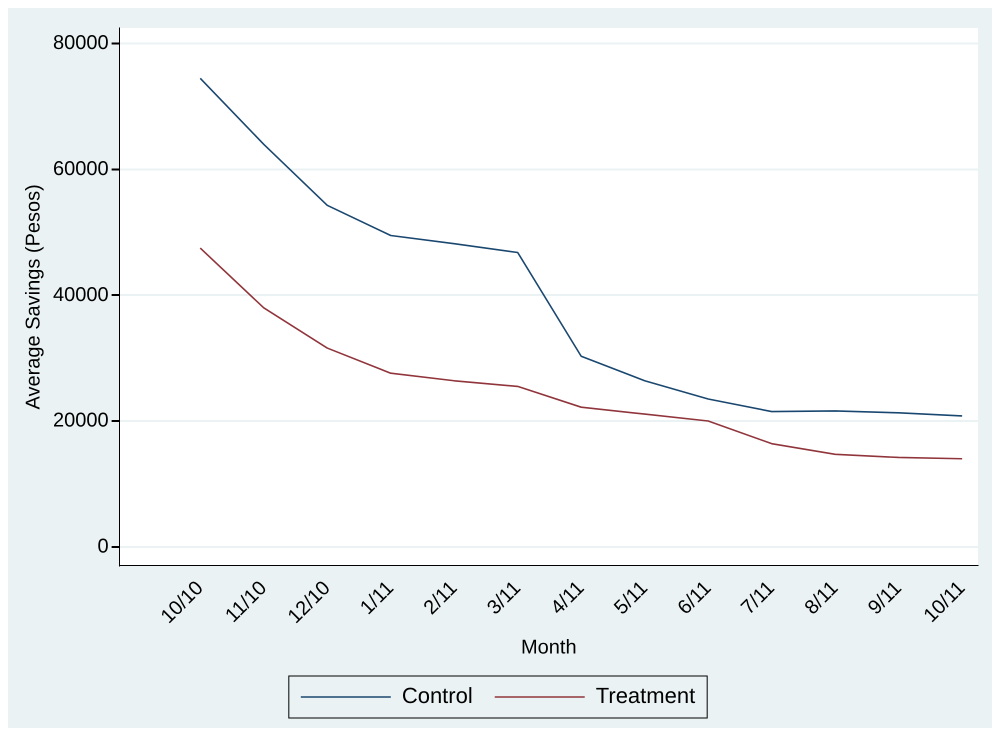  I want to click on x-tick-label: 4/11, so click(567, 598).